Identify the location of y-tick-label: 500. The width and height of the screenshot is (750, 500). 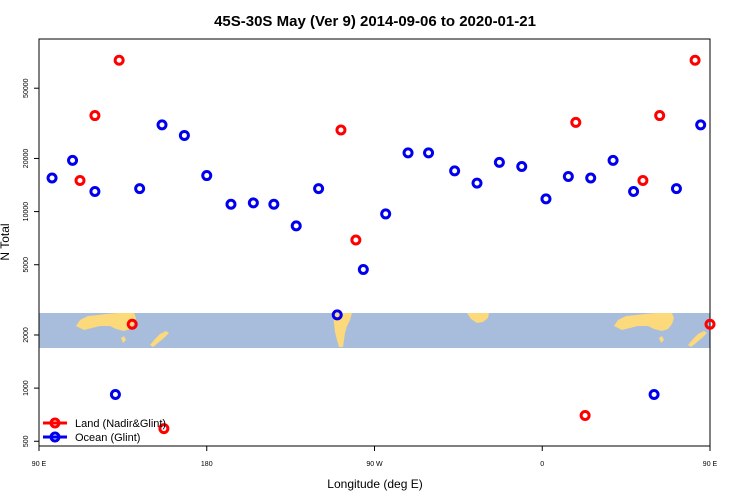
(26, 441).